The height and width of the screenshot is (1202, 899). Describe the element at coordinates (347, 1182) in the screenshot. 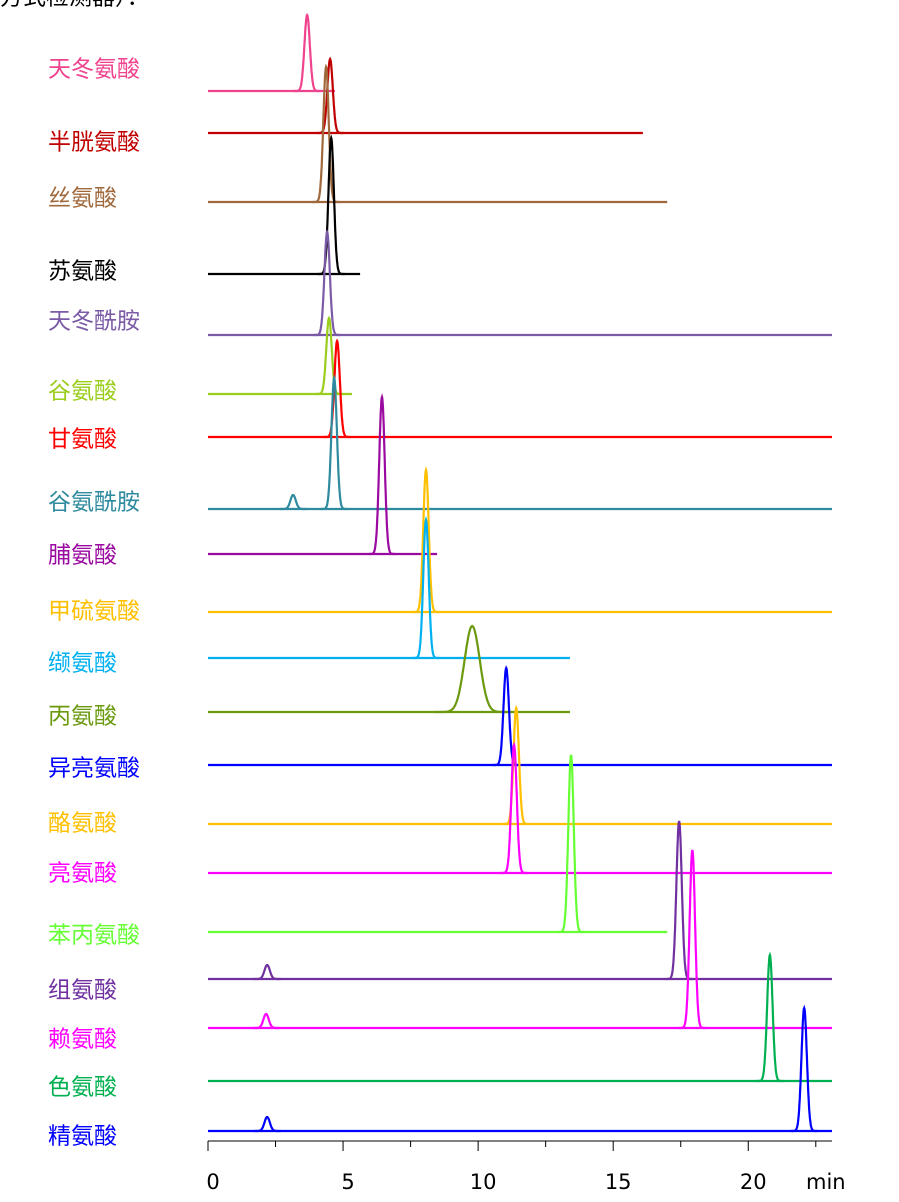

I see `x-tick-label: 5` at that location.